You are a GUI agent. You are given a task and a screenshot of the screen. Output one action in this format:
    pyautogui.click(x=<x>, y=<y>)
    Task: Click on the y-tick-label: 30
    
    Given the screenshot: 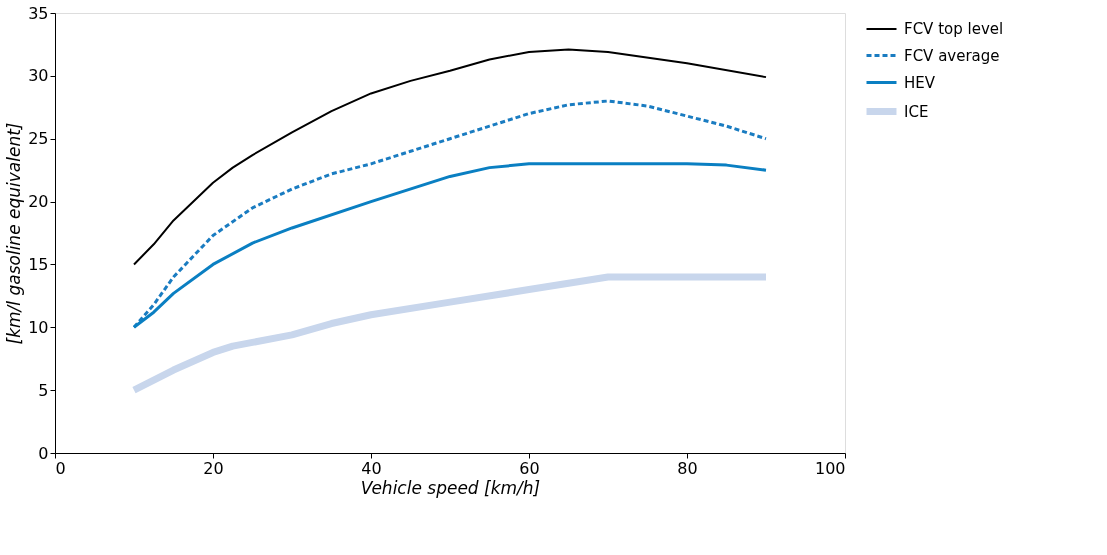 What is the action you would take?
    pyautogui.click(x=38, y=76)
    